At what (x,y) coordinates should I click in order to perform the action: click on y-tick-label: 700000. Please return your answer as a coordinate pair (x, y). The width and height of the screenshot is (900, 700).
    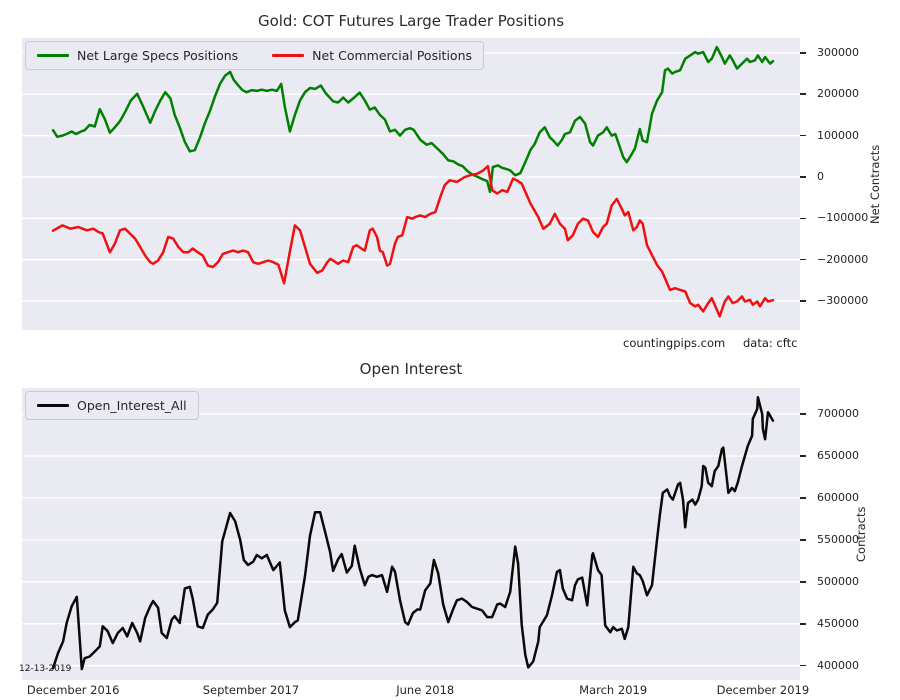
    Looking at the image, I should click on (838, 413).